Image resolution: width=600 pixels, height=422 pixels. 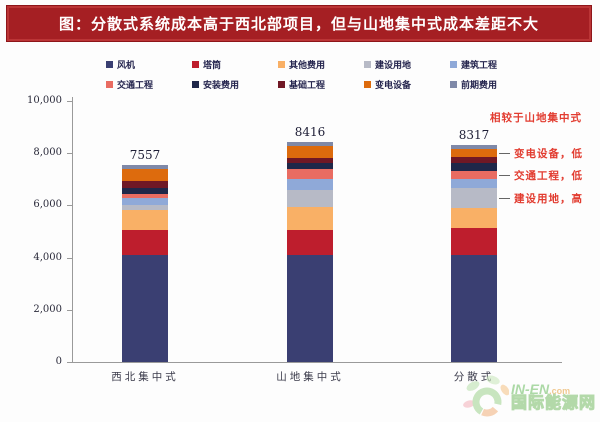 I want to click on legend-label: 安装费用, so click(x=221, y=85).